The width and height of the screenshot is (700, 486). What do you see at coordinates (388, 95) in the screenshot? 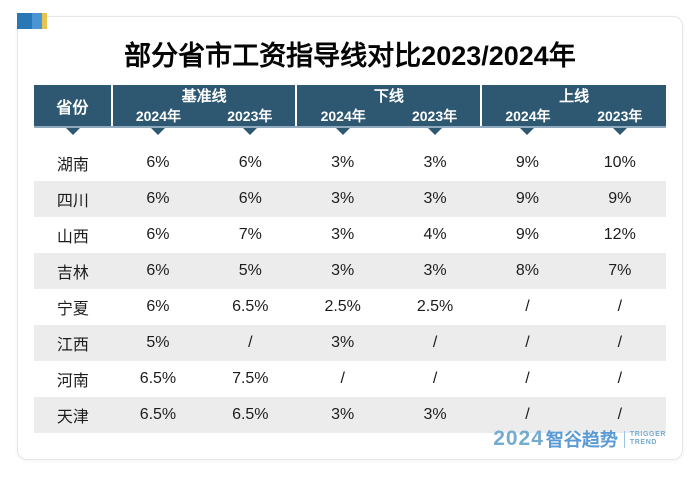
I see `column-group-lower-line: 下线` at bounding box center [388, 95].